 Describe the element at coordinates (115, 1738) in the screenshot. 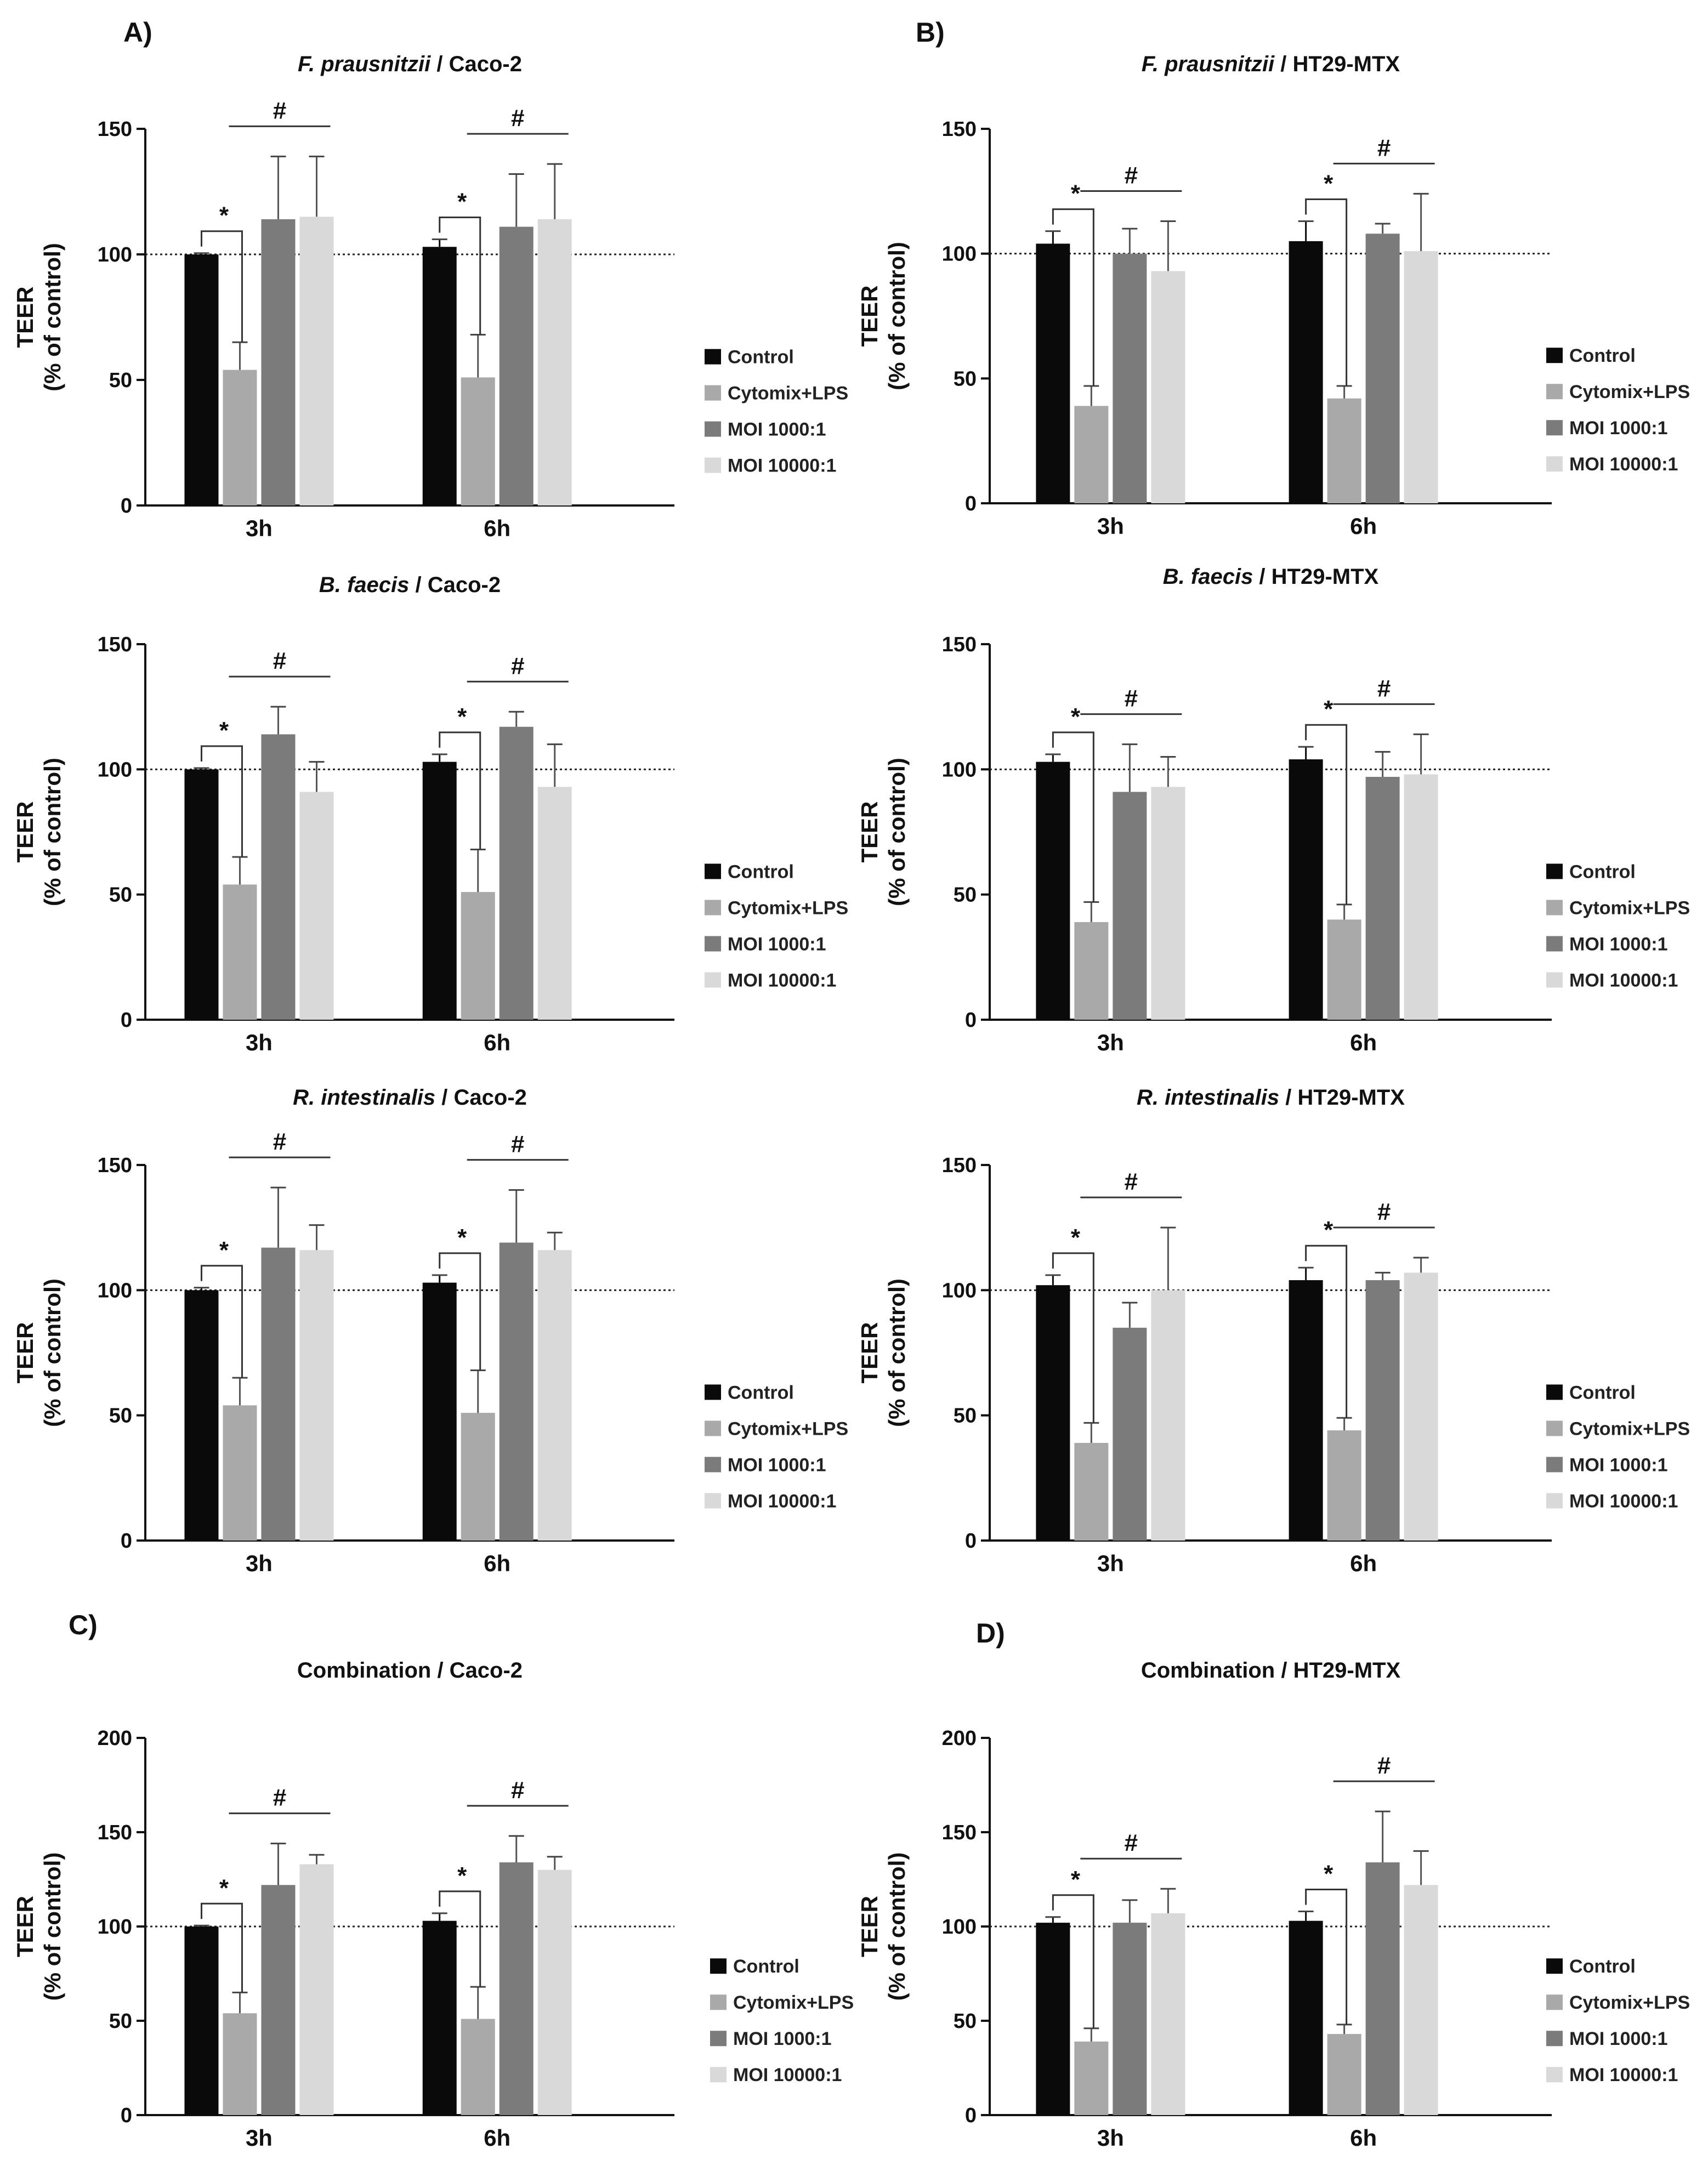

I see `y-tick-label: 200` at that location.